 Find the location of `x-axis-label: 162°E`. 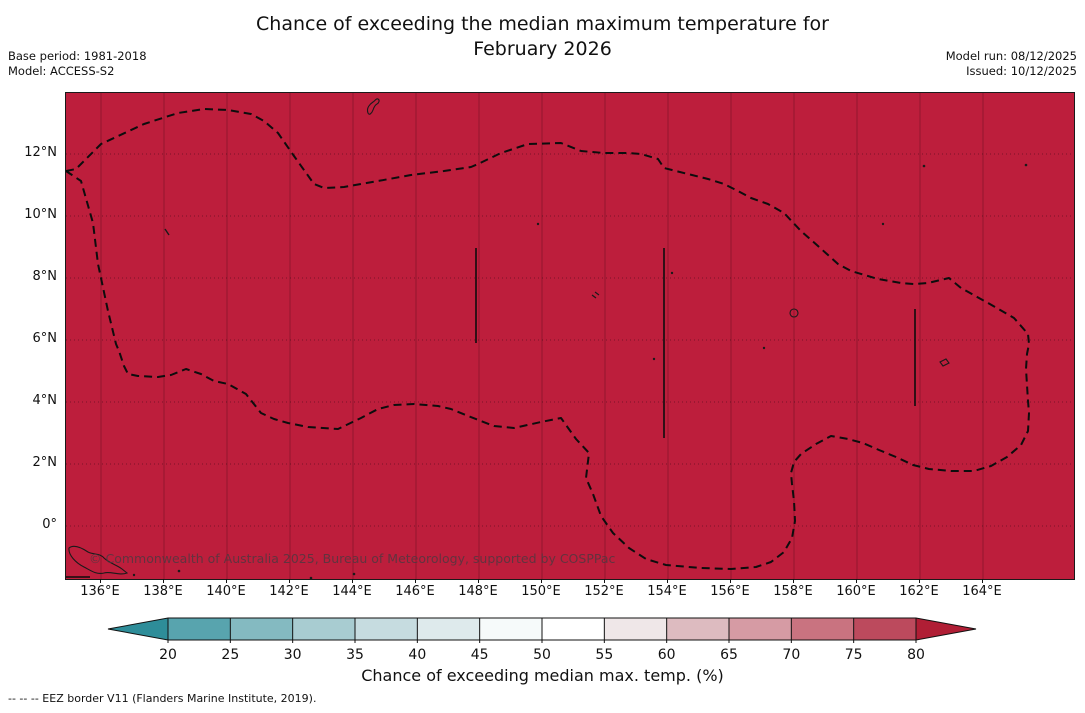

x-axis-label: 162°E is located at coordinates (919, 591).